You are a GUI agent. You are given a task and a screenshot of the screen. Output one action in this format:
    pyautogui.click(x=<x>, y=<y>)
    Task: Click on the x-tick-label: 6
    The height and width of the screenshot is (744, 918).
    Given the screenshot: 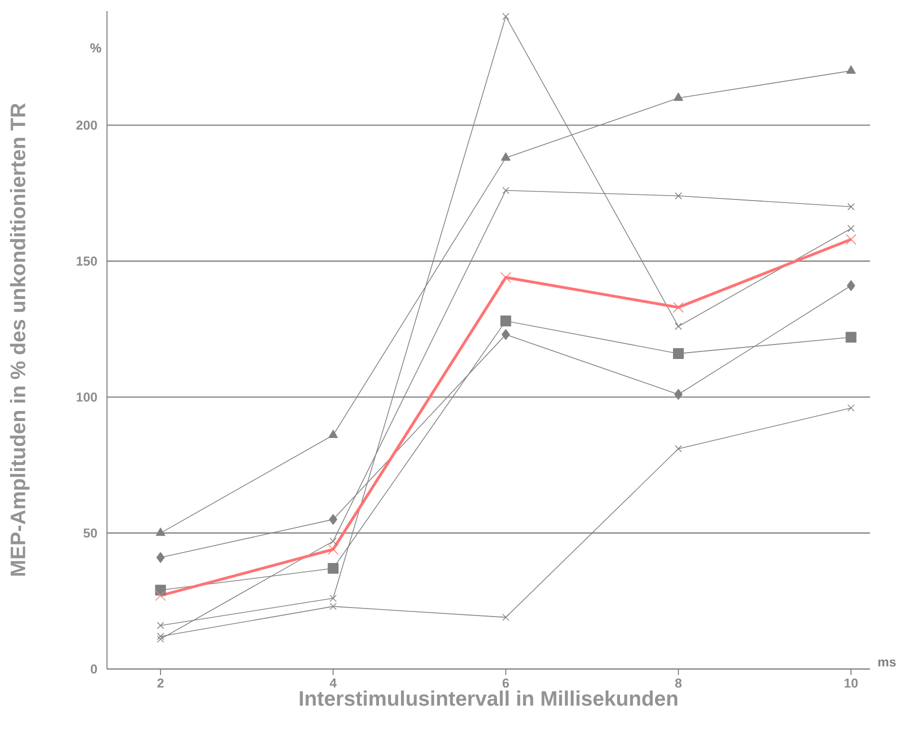 What is the action you would take?
    pyautogui.click(x=505, y=683)
    